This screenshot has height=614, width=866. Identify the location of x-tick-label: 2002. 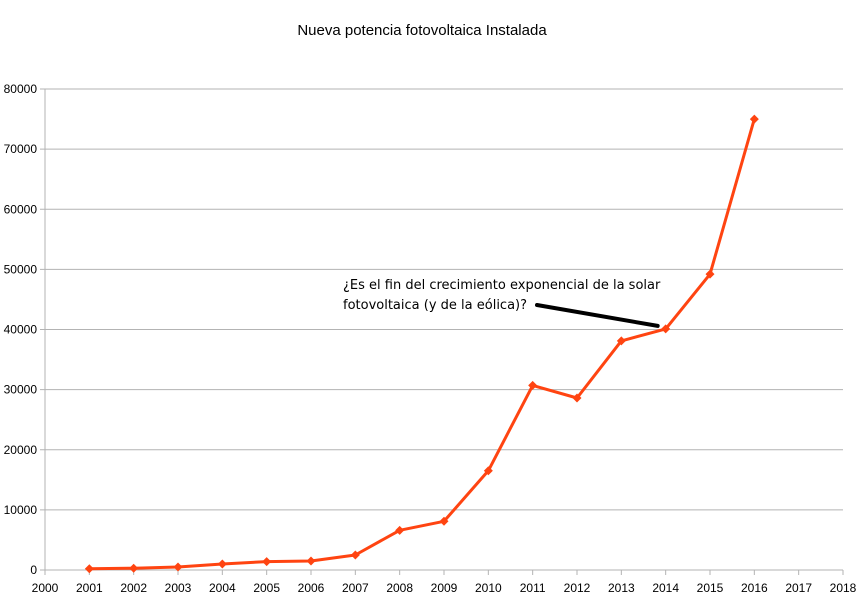
(133, 588).